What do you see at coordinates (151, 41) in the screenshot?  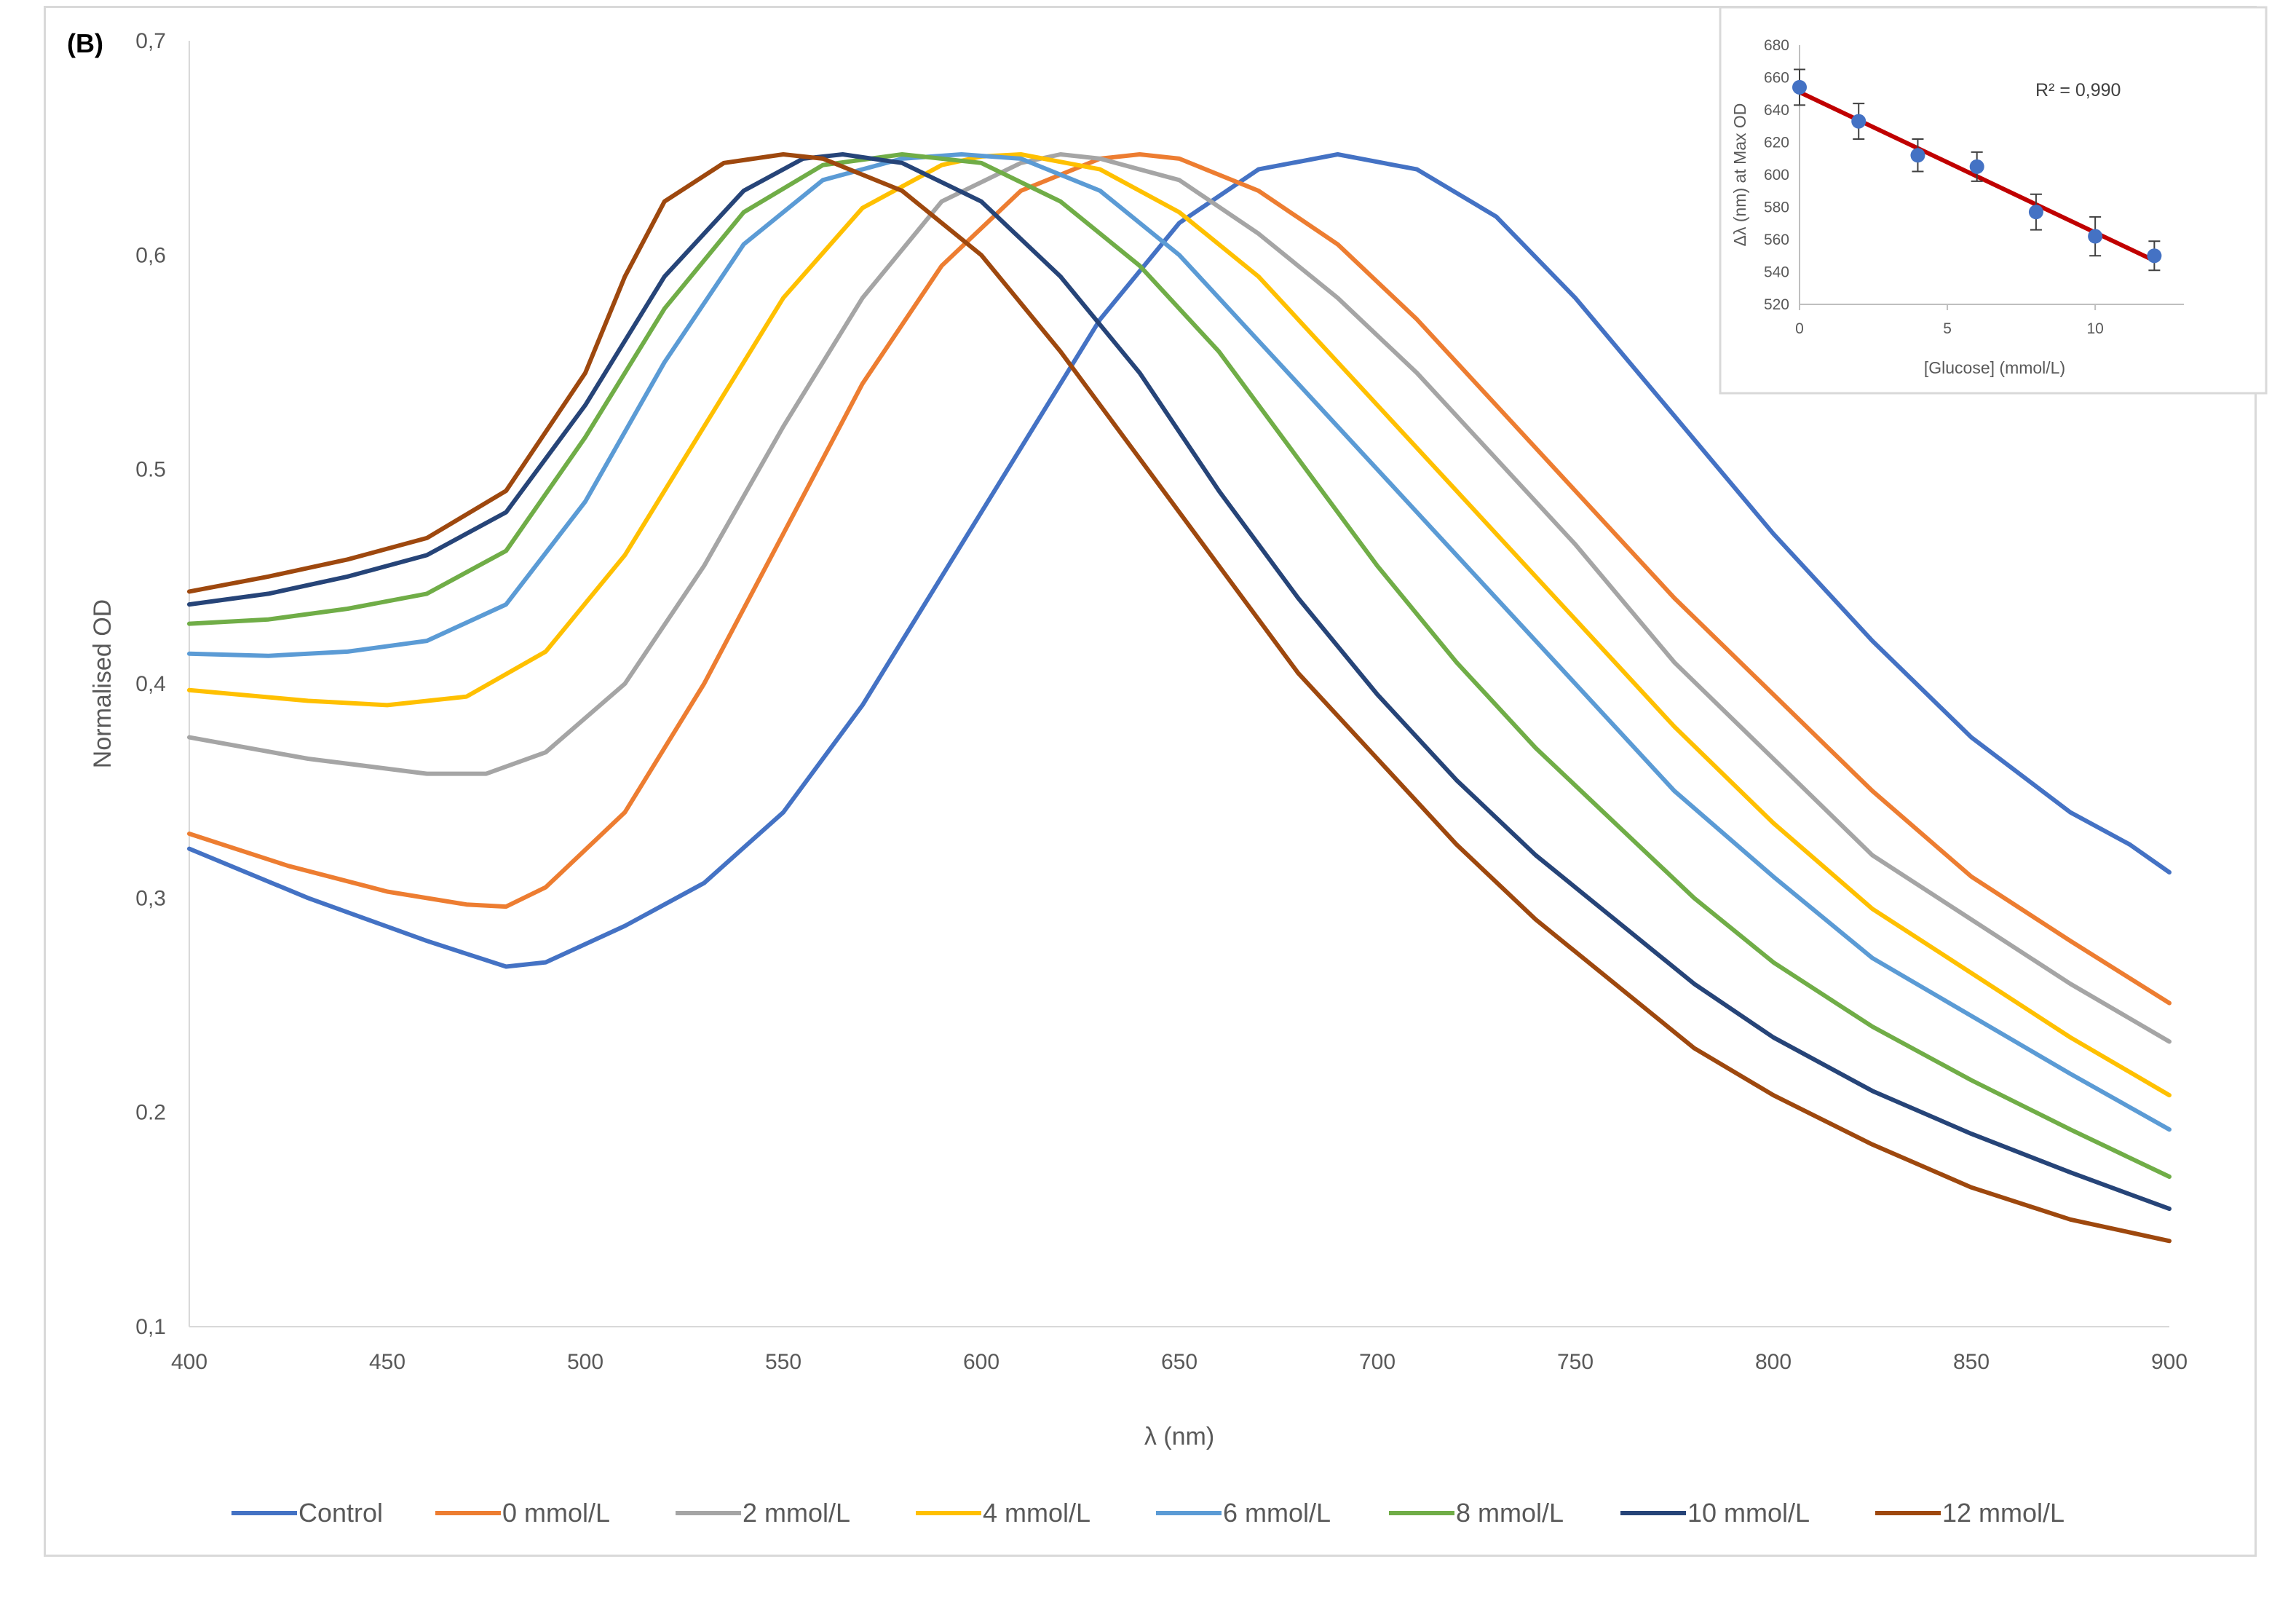 I see `main-y-tick-label: 0,7` at bounding box center [151, 41].